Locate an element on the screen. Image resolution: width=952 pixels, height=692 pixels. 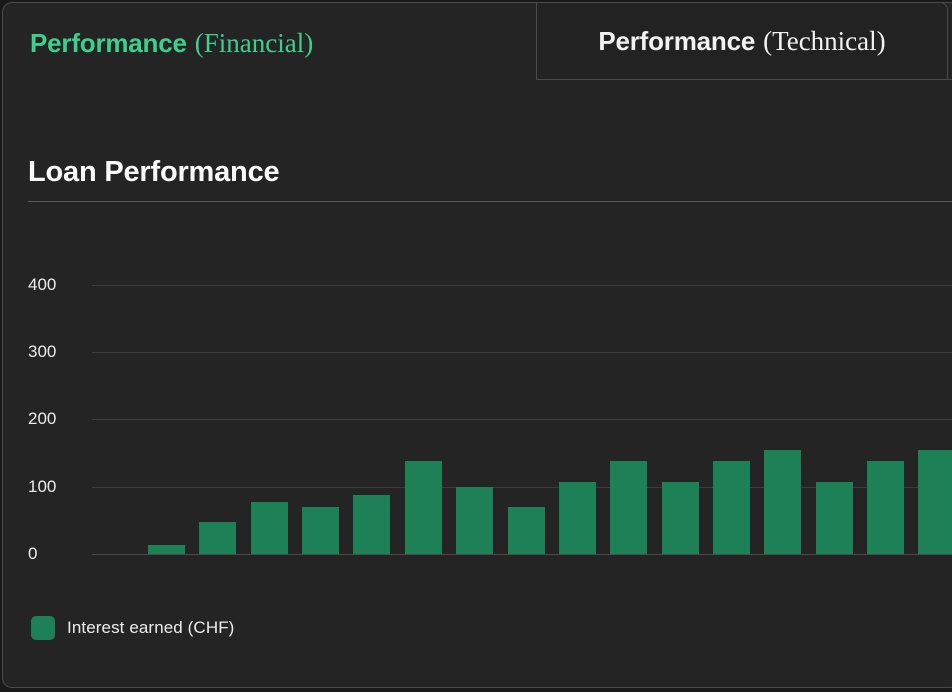
tab-technical-sublabel: (Technical) is located at coordinates (824, 40).